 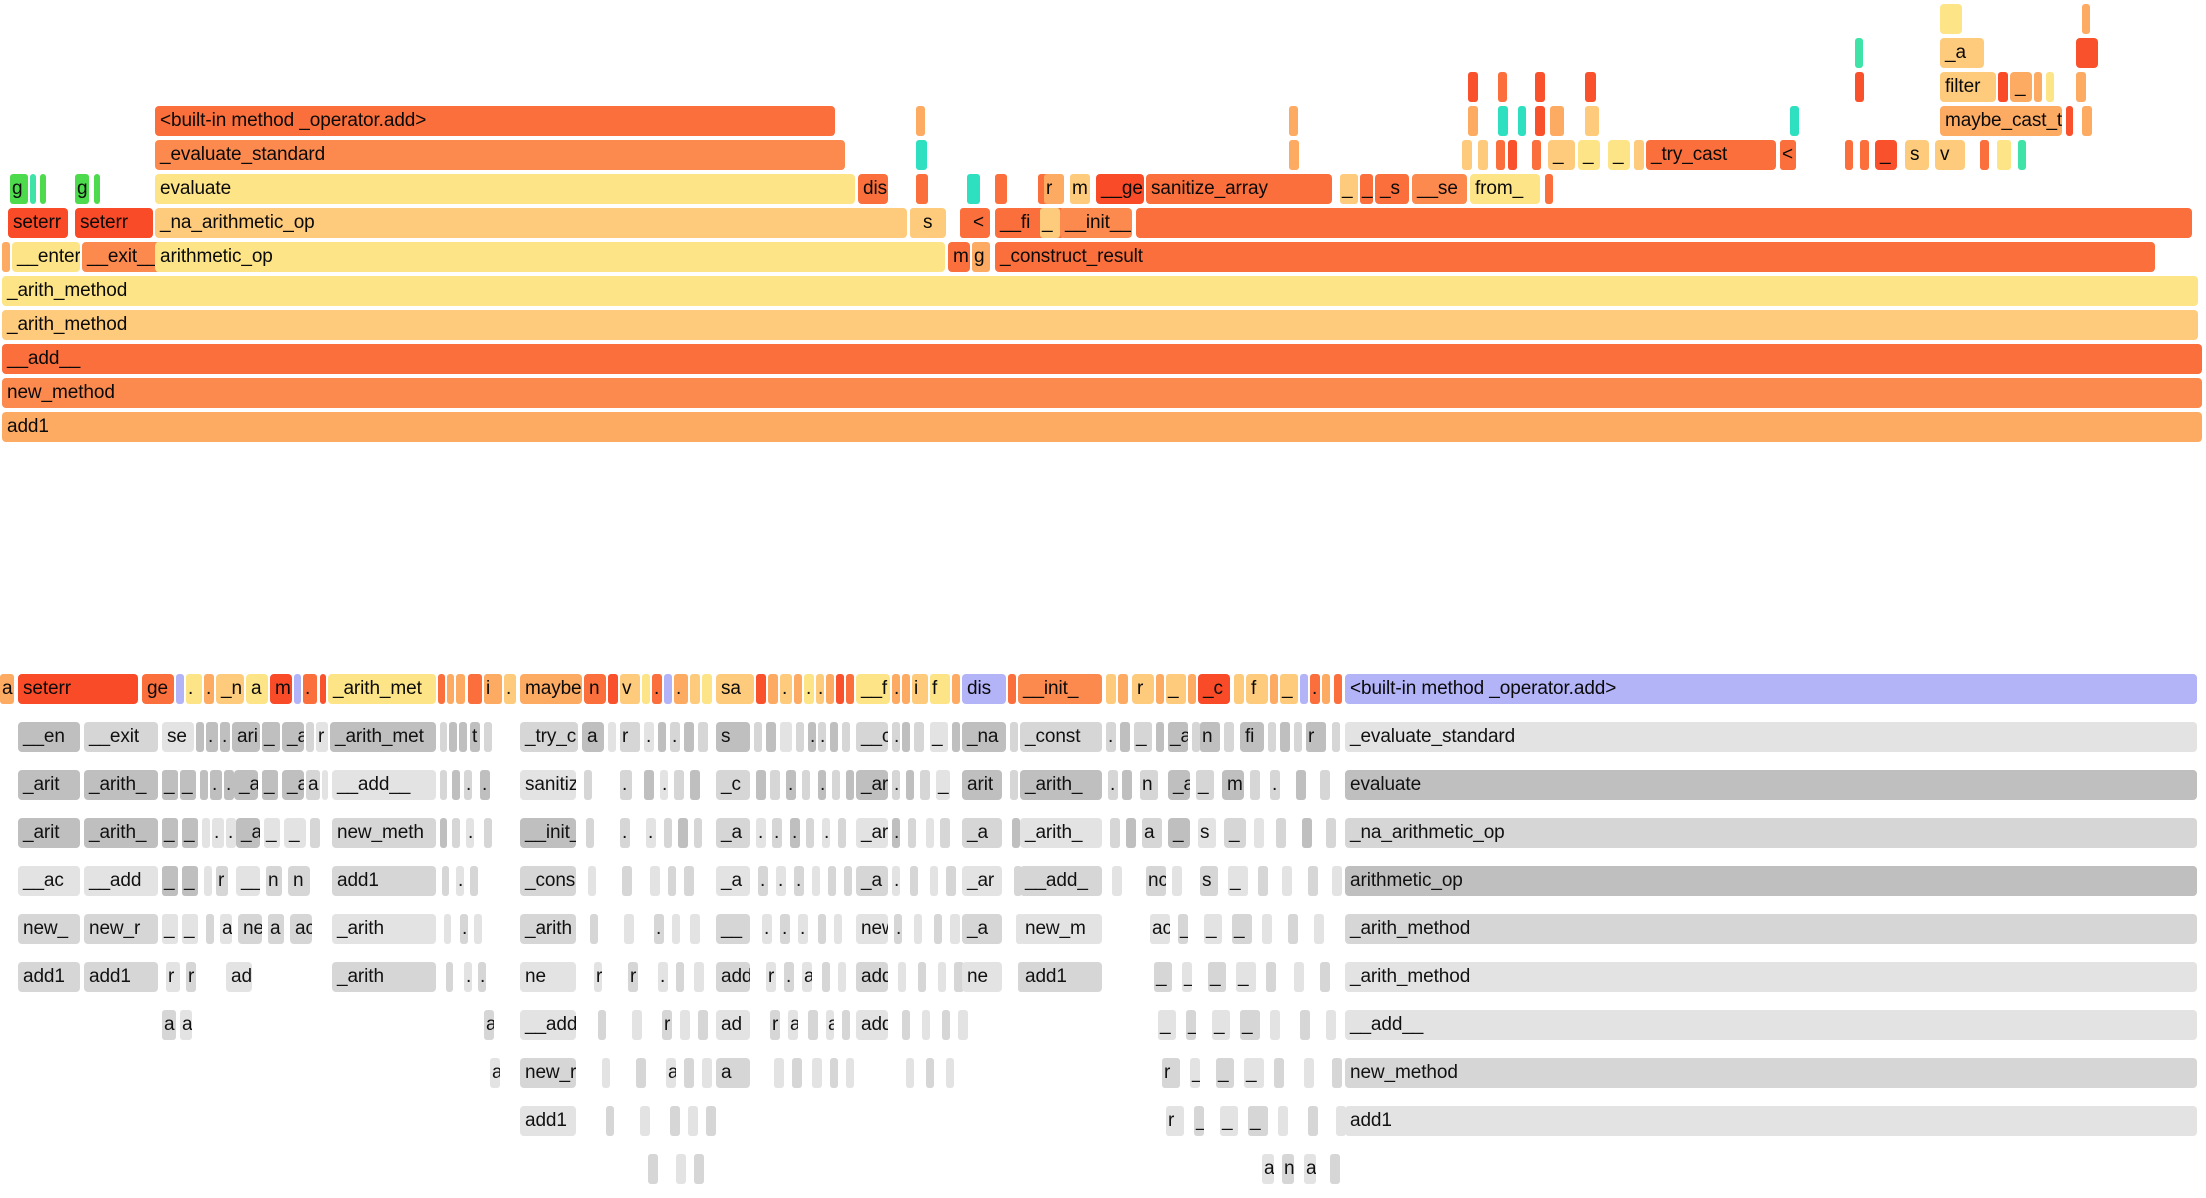 I want to click on flame-frame: filter, so click(x=1968, y=87).